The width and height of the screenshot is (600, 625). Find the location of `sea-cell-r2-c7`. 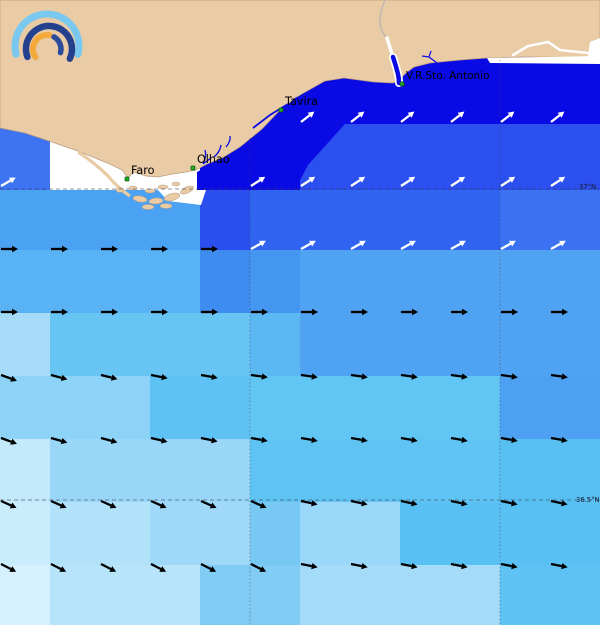

sea-cell-r2-c7 is located at coordinates (375, 220).